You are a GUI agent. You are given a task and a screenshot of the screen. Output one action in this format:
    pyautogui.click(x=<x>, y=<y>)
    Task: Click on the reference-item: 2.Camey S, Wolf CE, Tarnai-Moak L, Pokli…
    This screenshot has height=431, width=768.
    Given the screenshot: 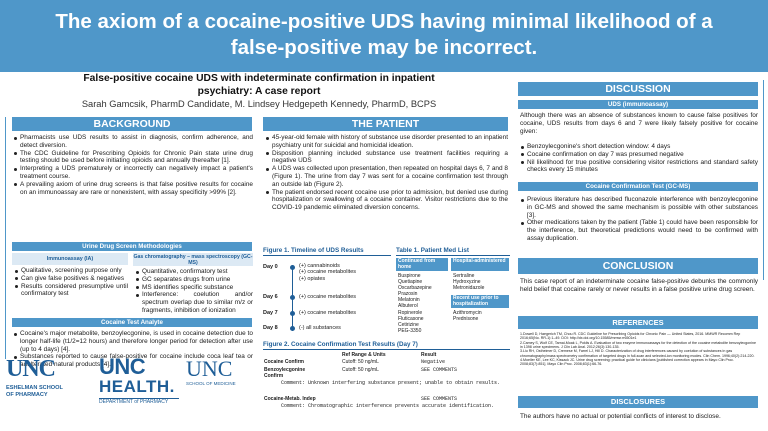 What is the action you would take?
    pyautogui.click(x=638, y=345)
    